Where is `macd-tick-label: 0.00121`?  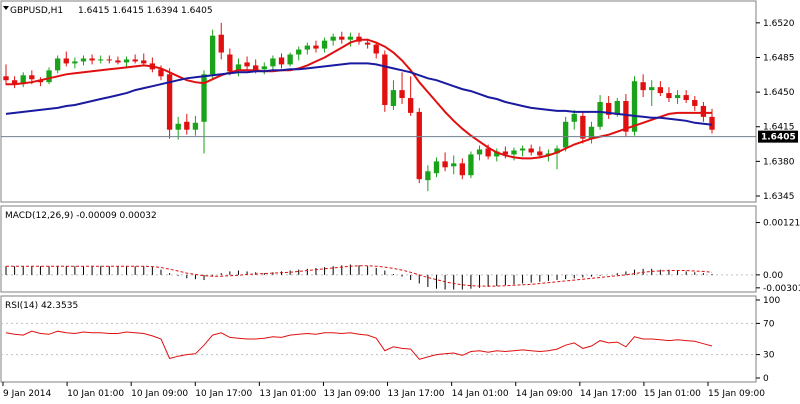
macd-tick-label: 0.00121 is located at coordinates (781, 224).